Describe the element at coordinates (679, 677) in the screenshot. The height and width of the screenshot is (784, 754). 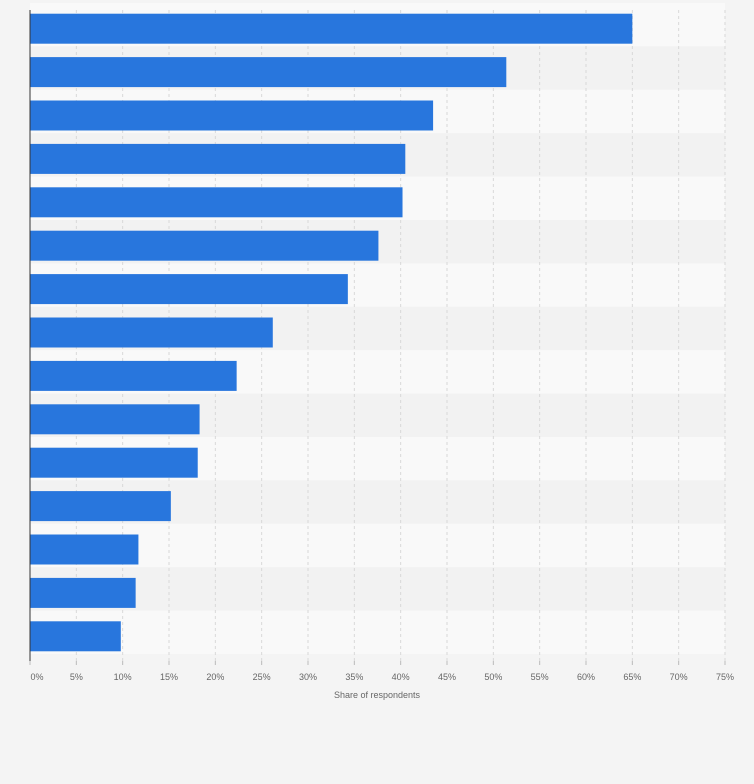
I see `x-tick-label: 70%` at that location.